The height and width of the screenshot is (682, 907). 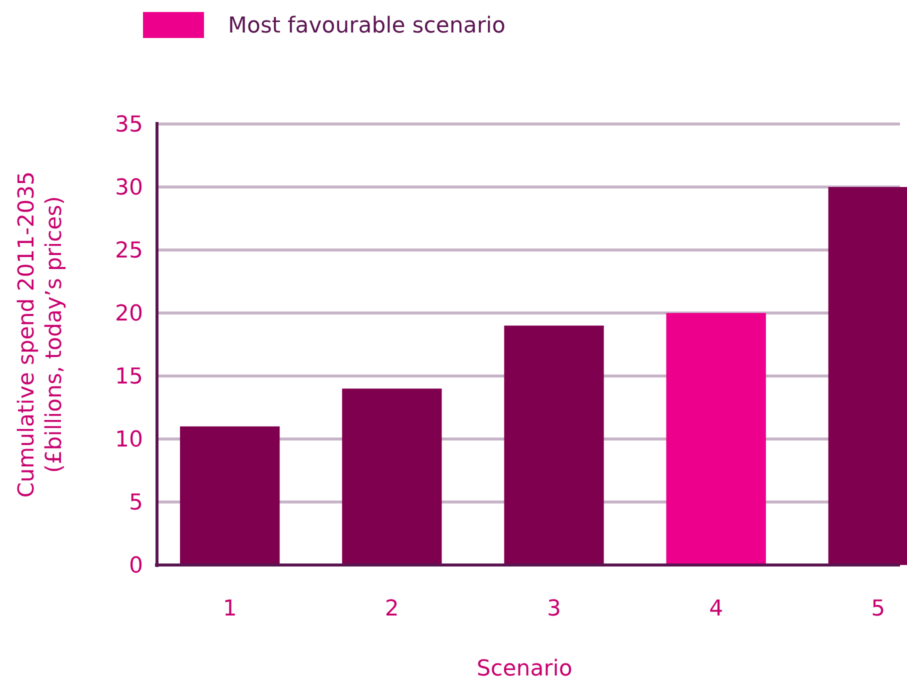 I want to click on y-tick-label: 35, so click(x=129, y=125).